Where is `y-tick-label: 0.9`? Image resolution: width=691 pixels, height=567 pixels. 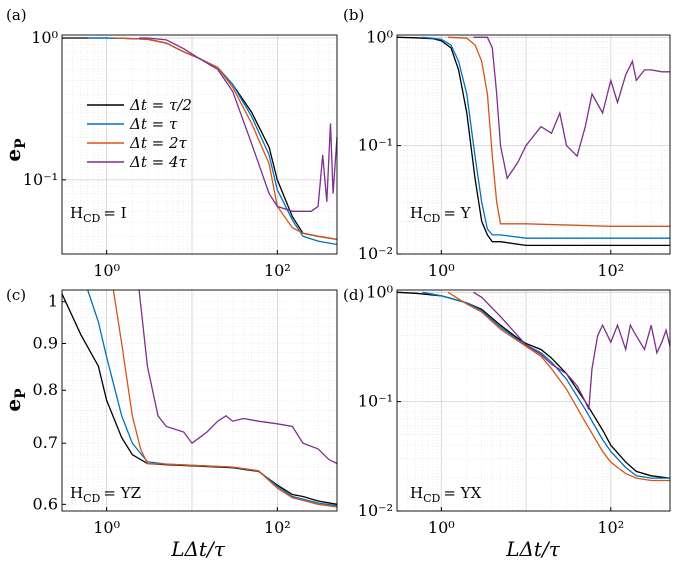
y-tick-label: 0.9 is located at coordinates (45, 343).